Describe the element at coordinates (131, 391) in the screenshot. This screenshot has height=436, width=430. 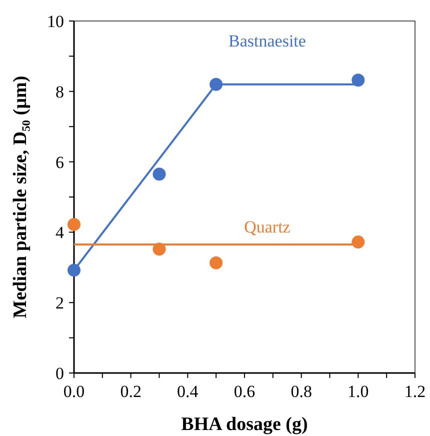
I see `x-tick-label: 0.2` at that location.